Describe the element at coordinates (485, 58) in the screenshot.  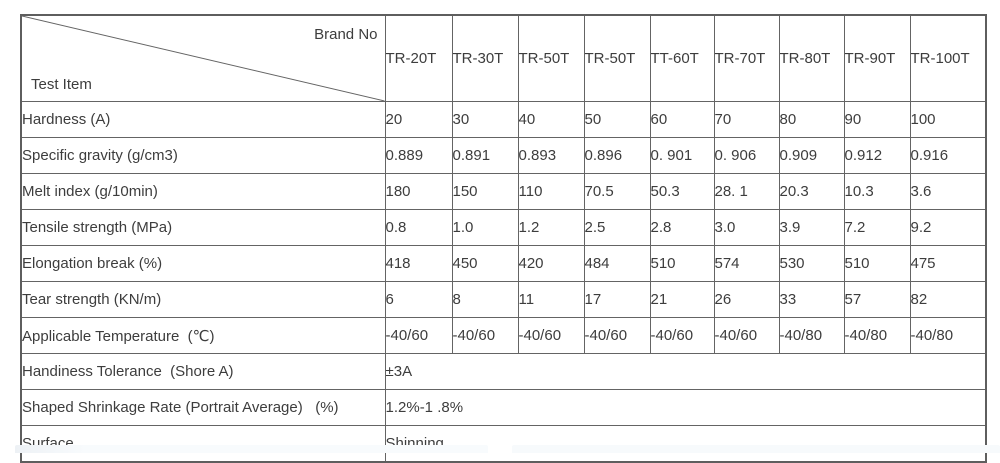
I see `brand-column-header: TR-30T` at that location.